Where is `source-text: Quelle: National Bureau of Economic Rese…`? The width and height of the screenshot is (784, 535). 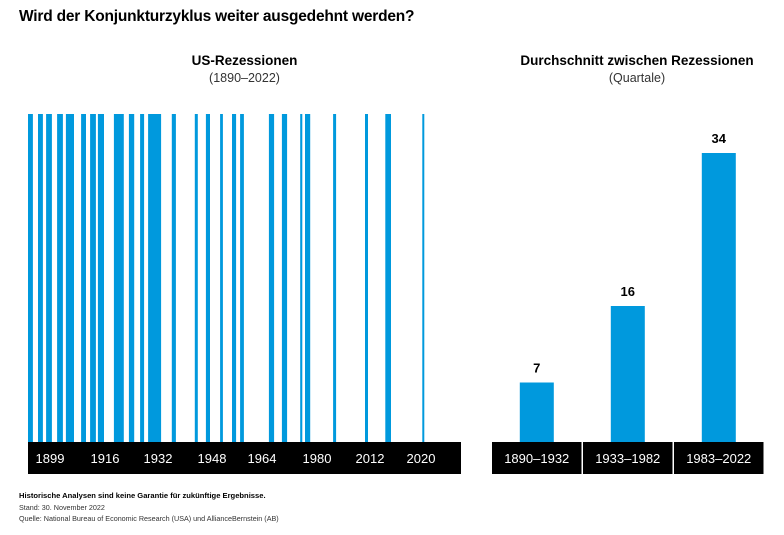 source-text: Quelle: National Bureau of Economic Rese… is located at coordinates (149, 518).